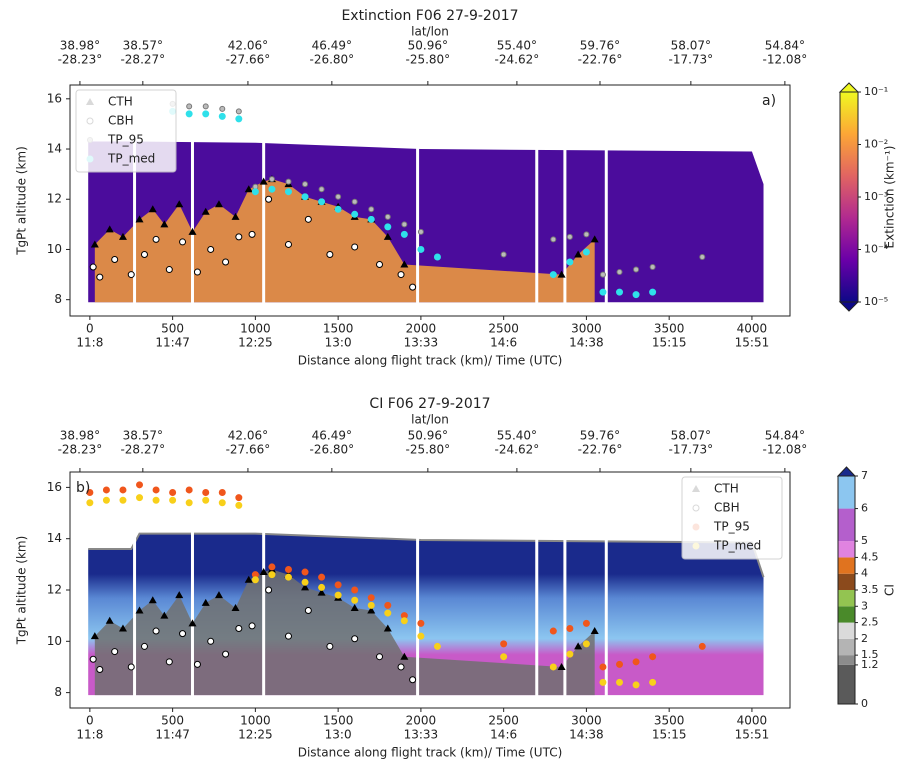  Describe the element at coordinates (22, 201) in the screenshot. I see `y-label: TgPt altitude (km)` at that location.